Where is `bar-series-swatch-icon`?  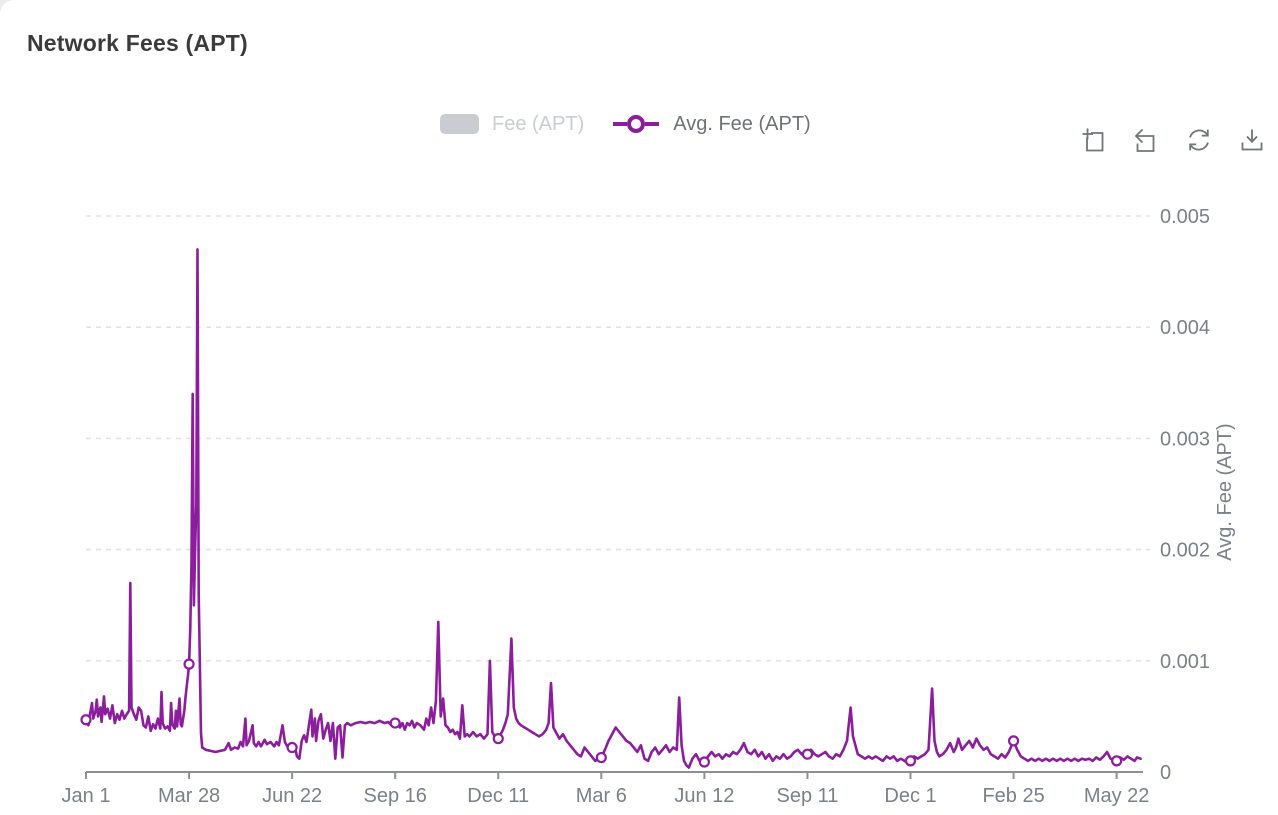 bar-series-swatch-icon is located at coordinates (459, 124).